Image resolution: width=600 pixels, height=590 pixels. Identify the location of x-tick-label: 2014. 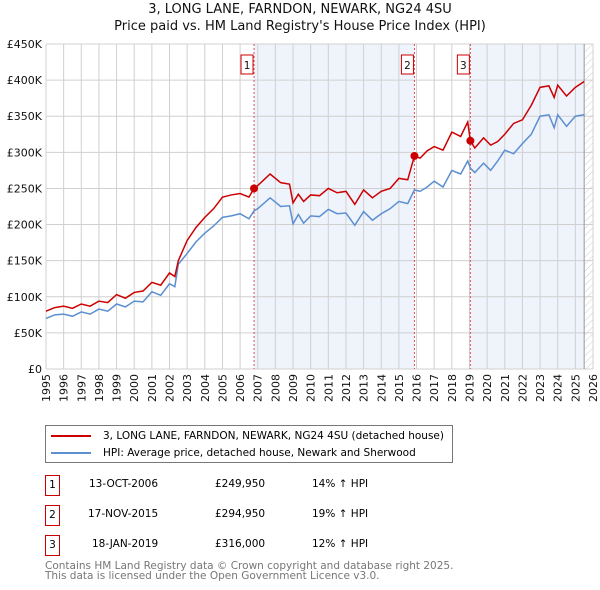
(381, 388).